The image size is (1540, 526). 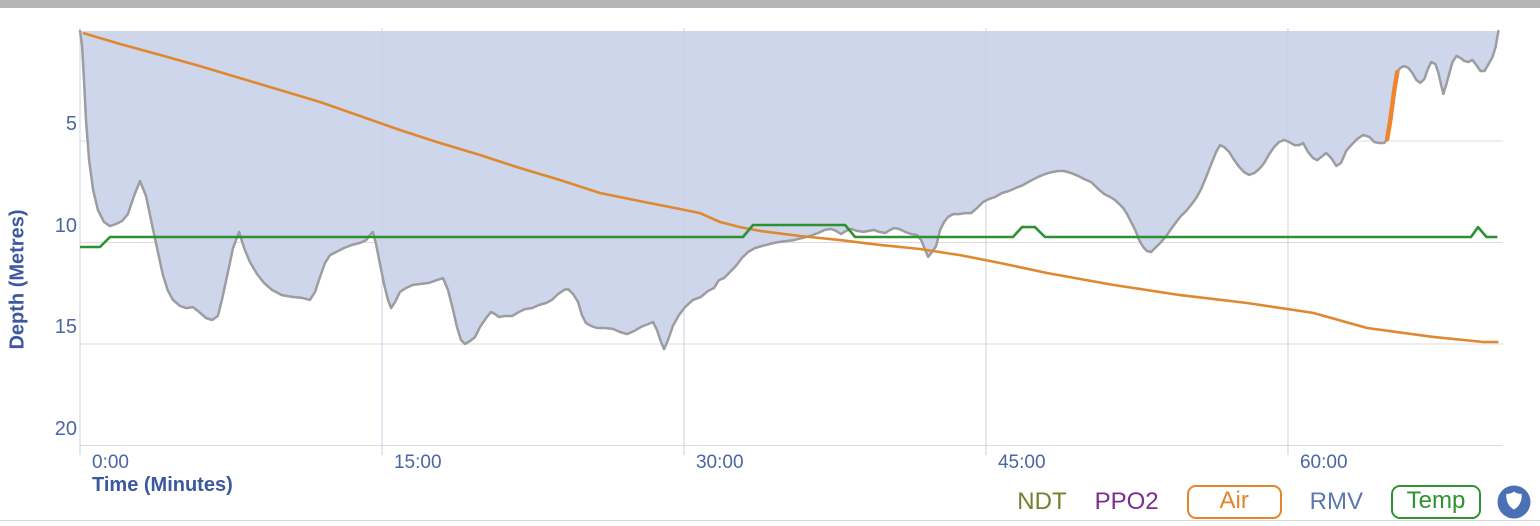 What do you see at coordinates (1392, 105) in the screenshot?
I see `fast-ascent-line` at bounding box center [1392, 105].